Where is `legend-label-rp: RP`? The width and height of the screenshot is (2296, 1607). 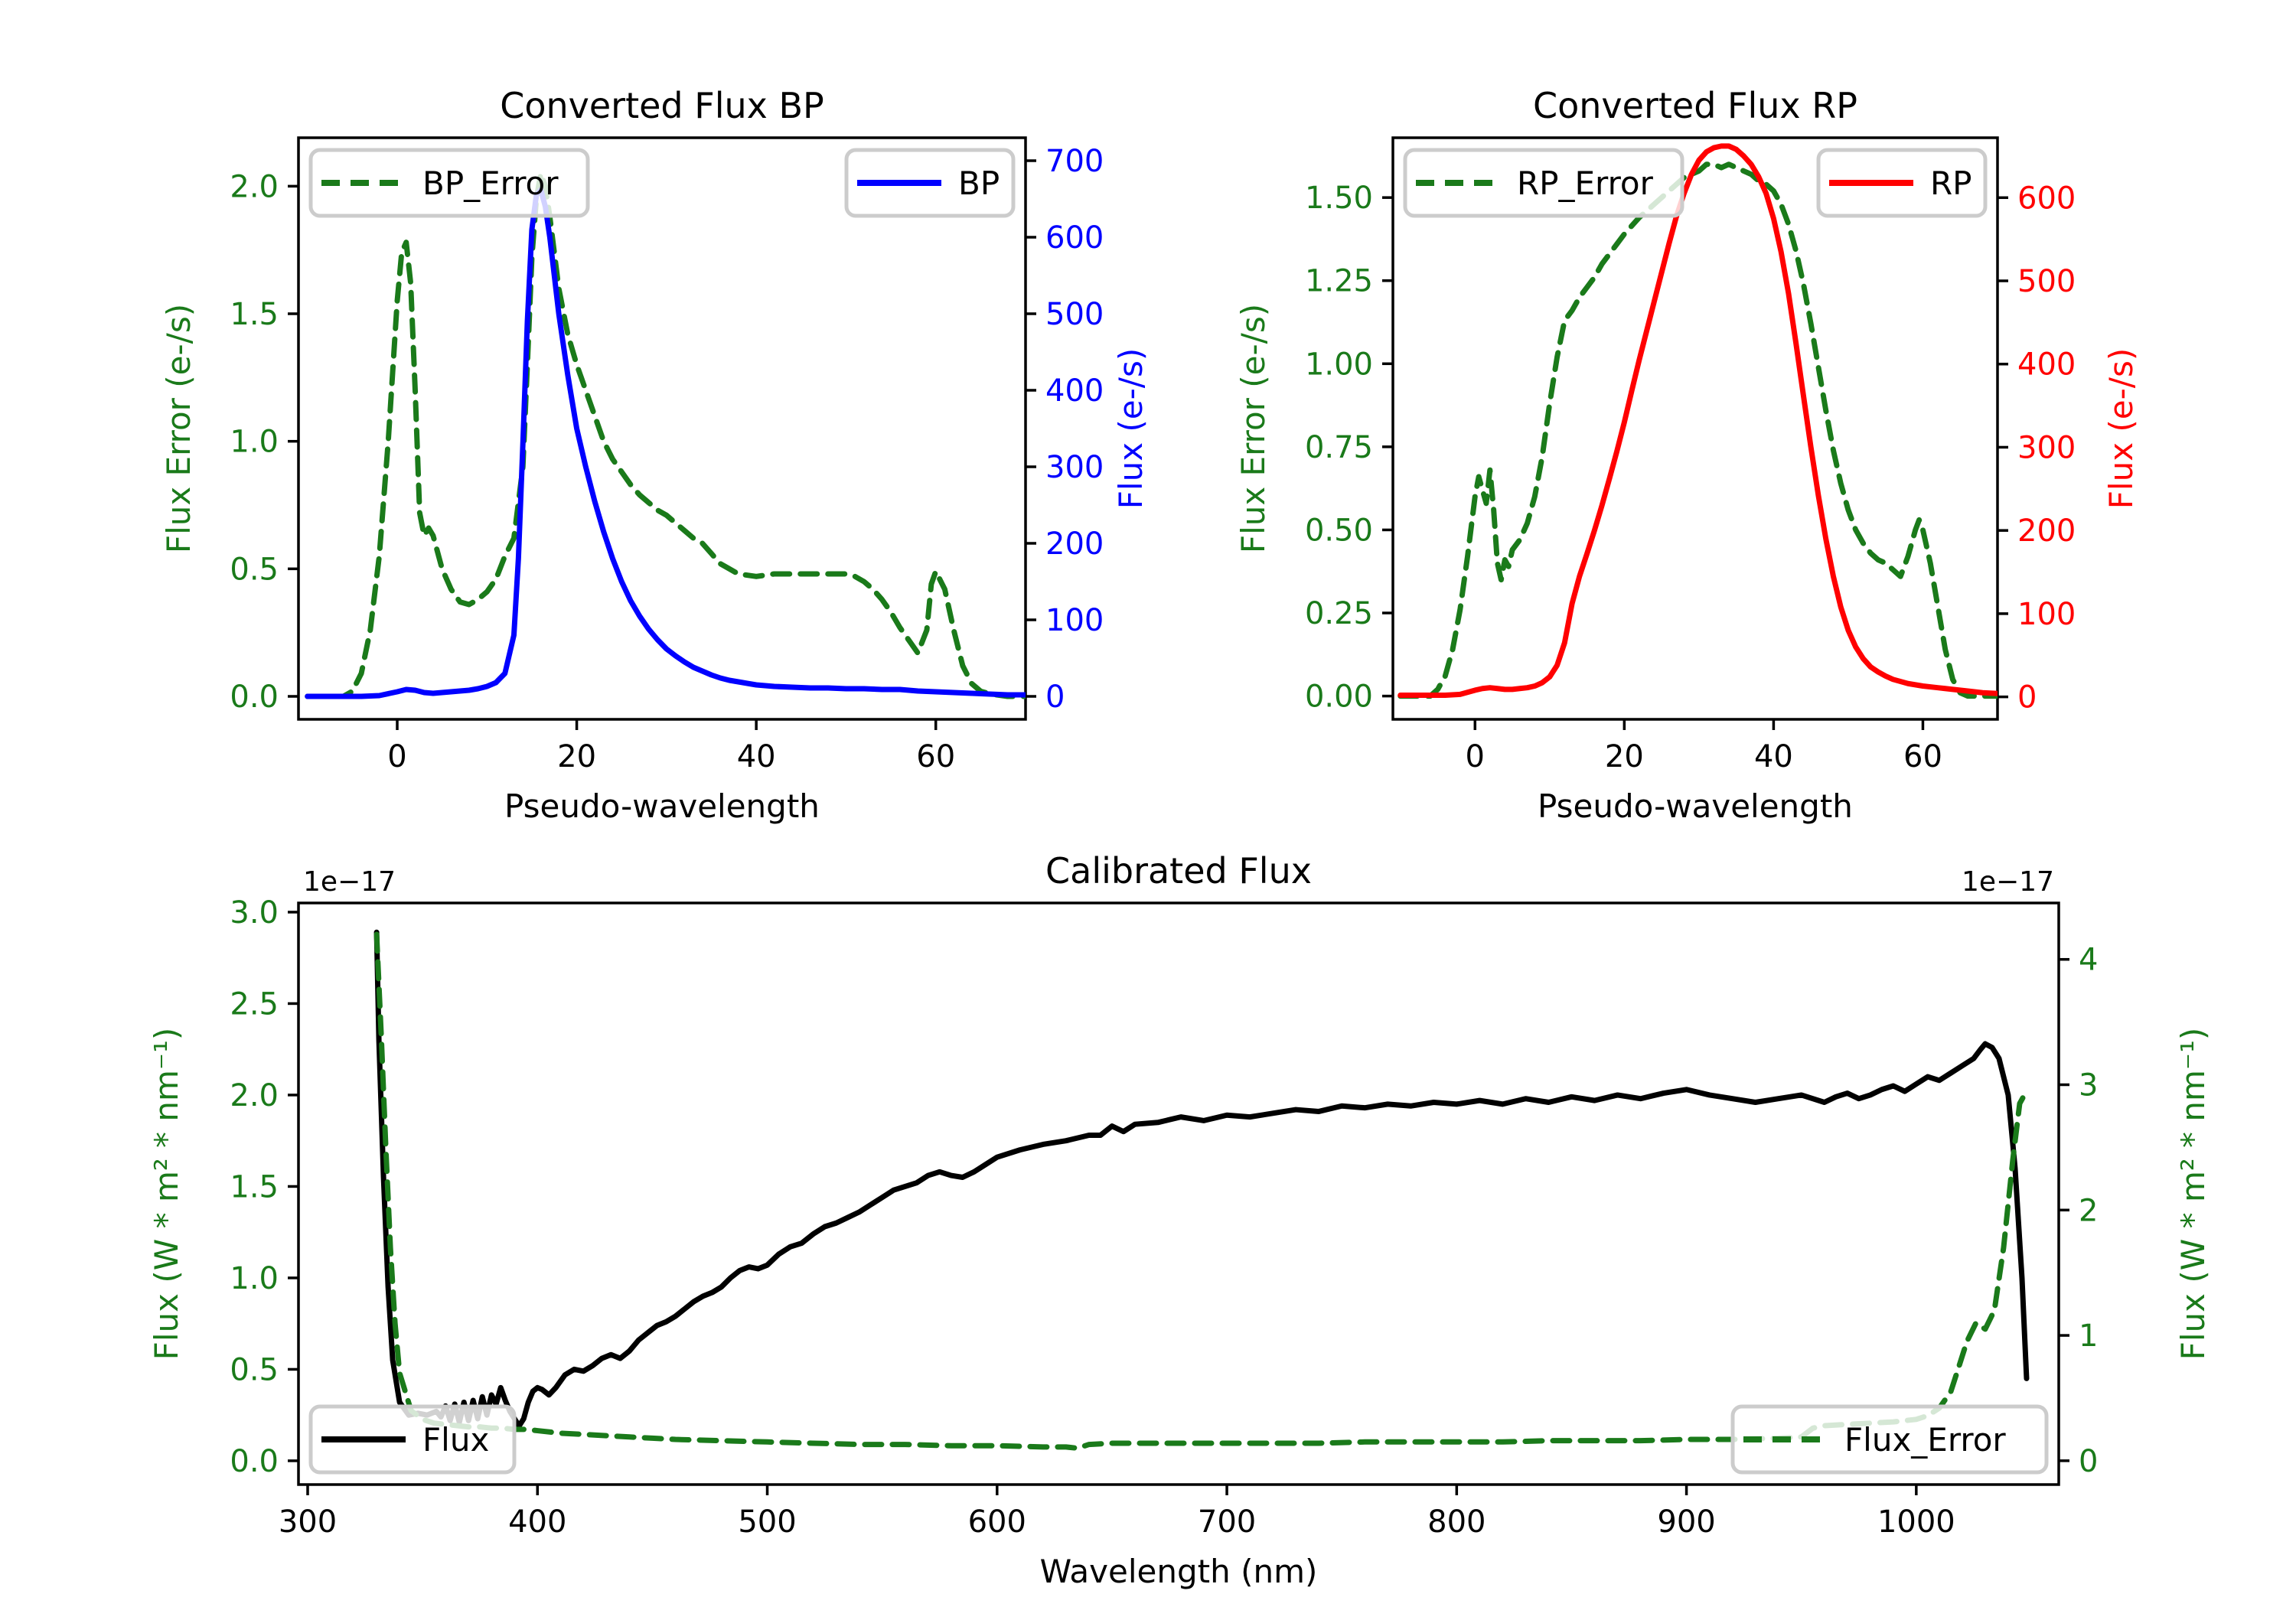 legend-label-rp: RP is located at coordinates (1951, 183).